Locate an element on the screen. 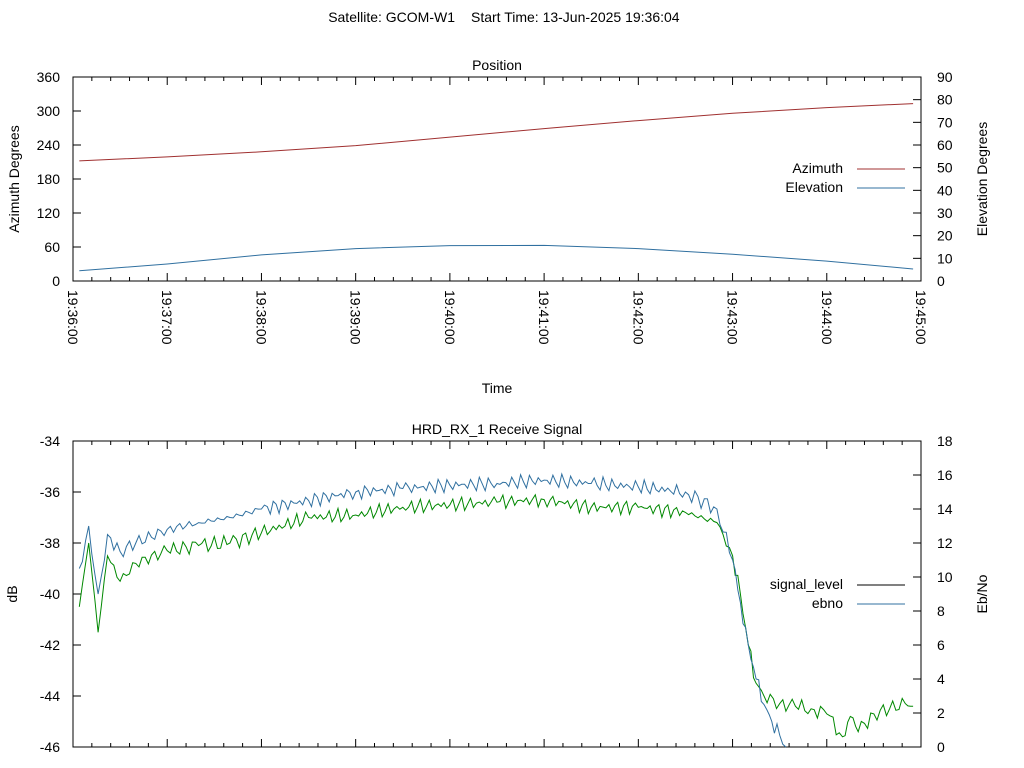 This screenshot has width=1024, height=768. x-tick-label: 19:36:00 is located at coordinates (73, 317).